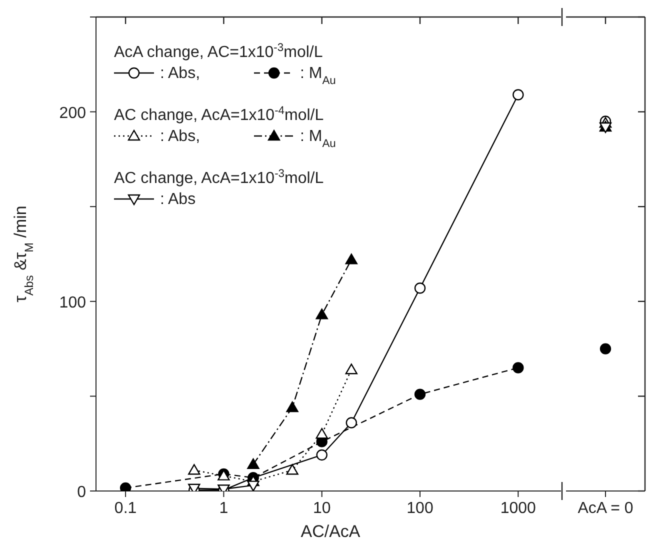  What do you see at coordinates (420, 508) in the screenshot?
I see `x-tick-label: 100` at bounding box center [420, 508].